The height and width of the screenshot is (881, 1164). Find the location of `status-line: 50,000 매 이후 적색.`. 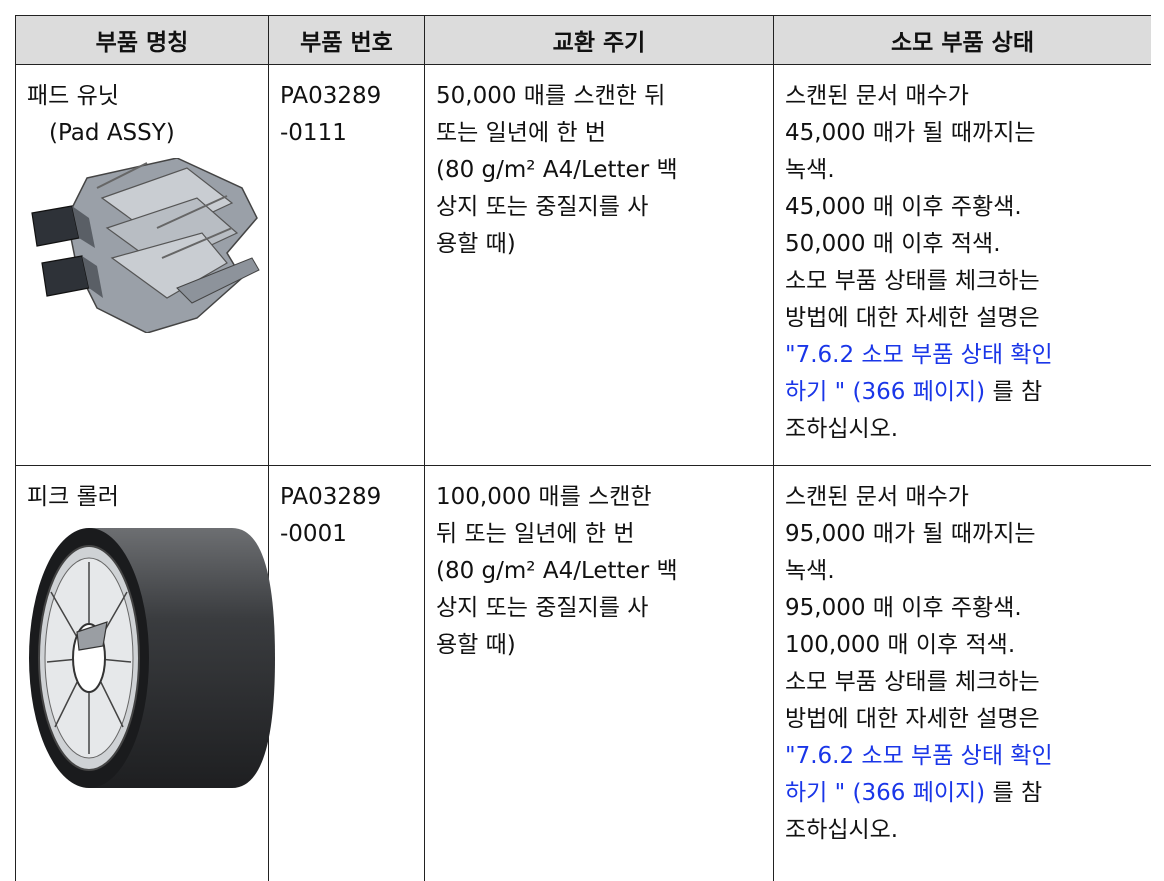

status-line: 50,000 매 이후 적색. is located at coordinates (964, 244).